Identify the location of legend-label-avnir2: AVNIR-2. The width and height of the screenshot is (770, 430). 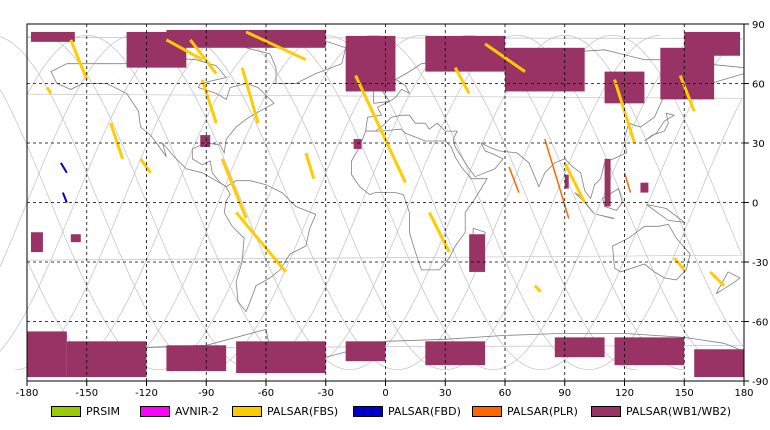
(197, 411).